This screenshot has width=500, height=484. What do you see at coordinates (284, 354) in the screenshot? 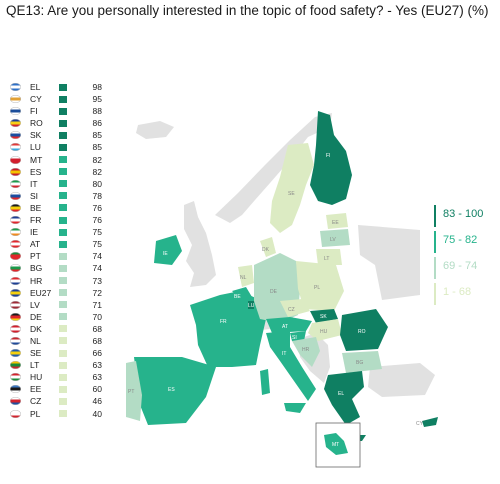
I see `map-label-it: IT` at bounding box center [284, 354].